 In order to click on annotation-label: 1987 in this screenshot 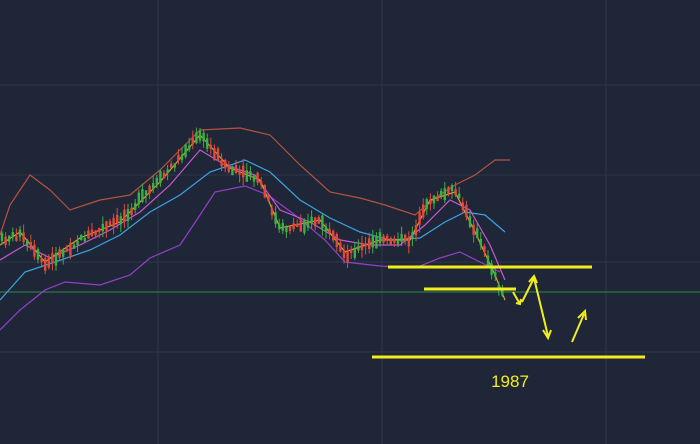, I will do `click(510, 381)`.